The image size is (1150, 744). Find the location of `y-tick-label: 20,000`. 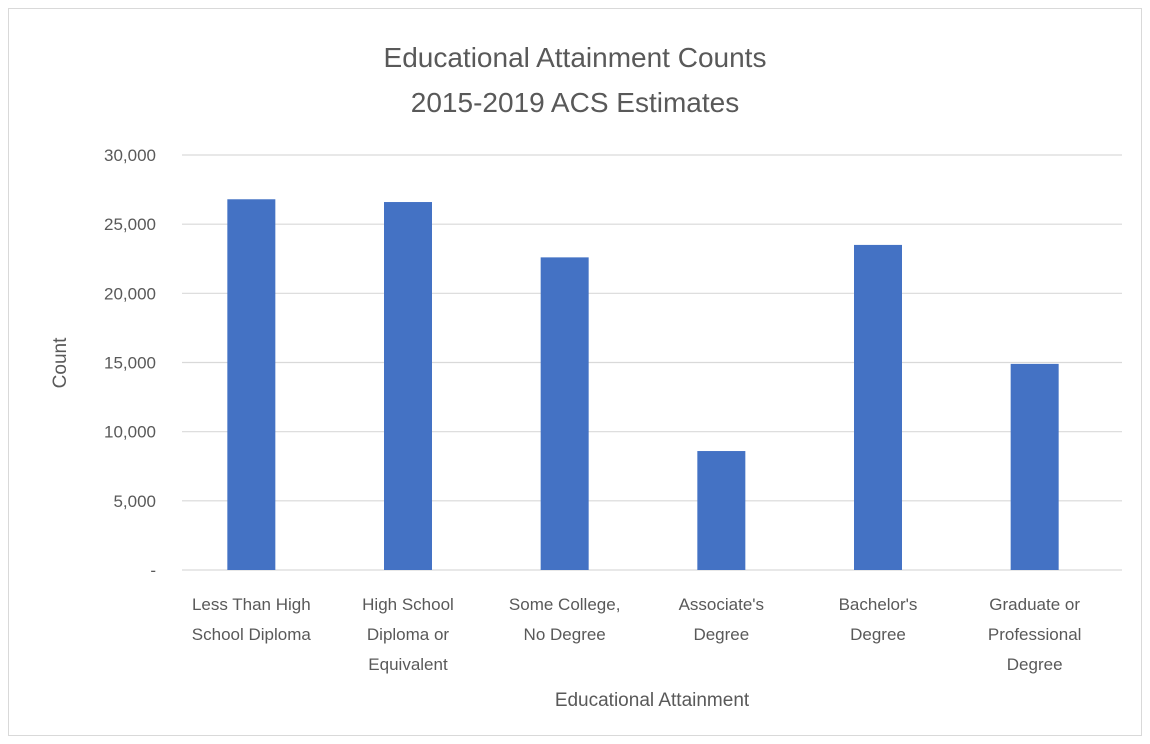

y-tick-label: 20,000 is located at coordinates (130, 293).